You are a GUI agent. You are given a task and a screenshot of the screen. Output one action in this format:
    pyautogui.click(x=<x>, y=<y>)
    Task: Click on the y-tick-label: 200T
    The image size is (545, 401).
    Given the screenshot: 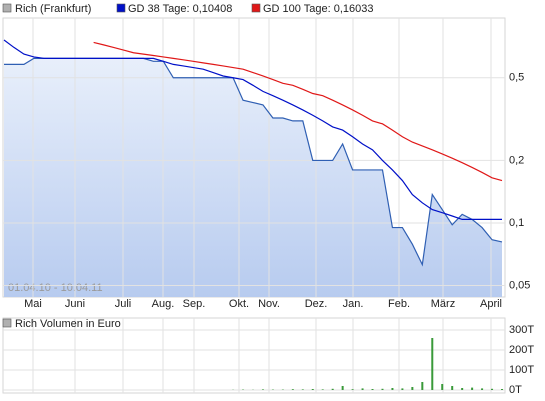 What is the action you would take?
    pyautogui.click(x=521, y=350)
    